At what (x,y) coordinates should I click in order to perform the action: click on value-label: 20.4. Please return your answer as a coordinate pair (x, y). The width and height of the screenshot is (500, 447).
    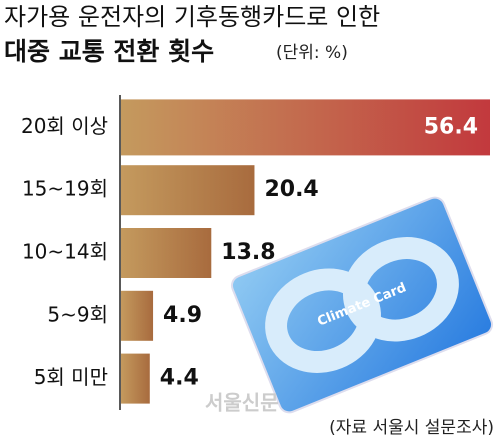
    Looking at the image, I should click on (291, 189).